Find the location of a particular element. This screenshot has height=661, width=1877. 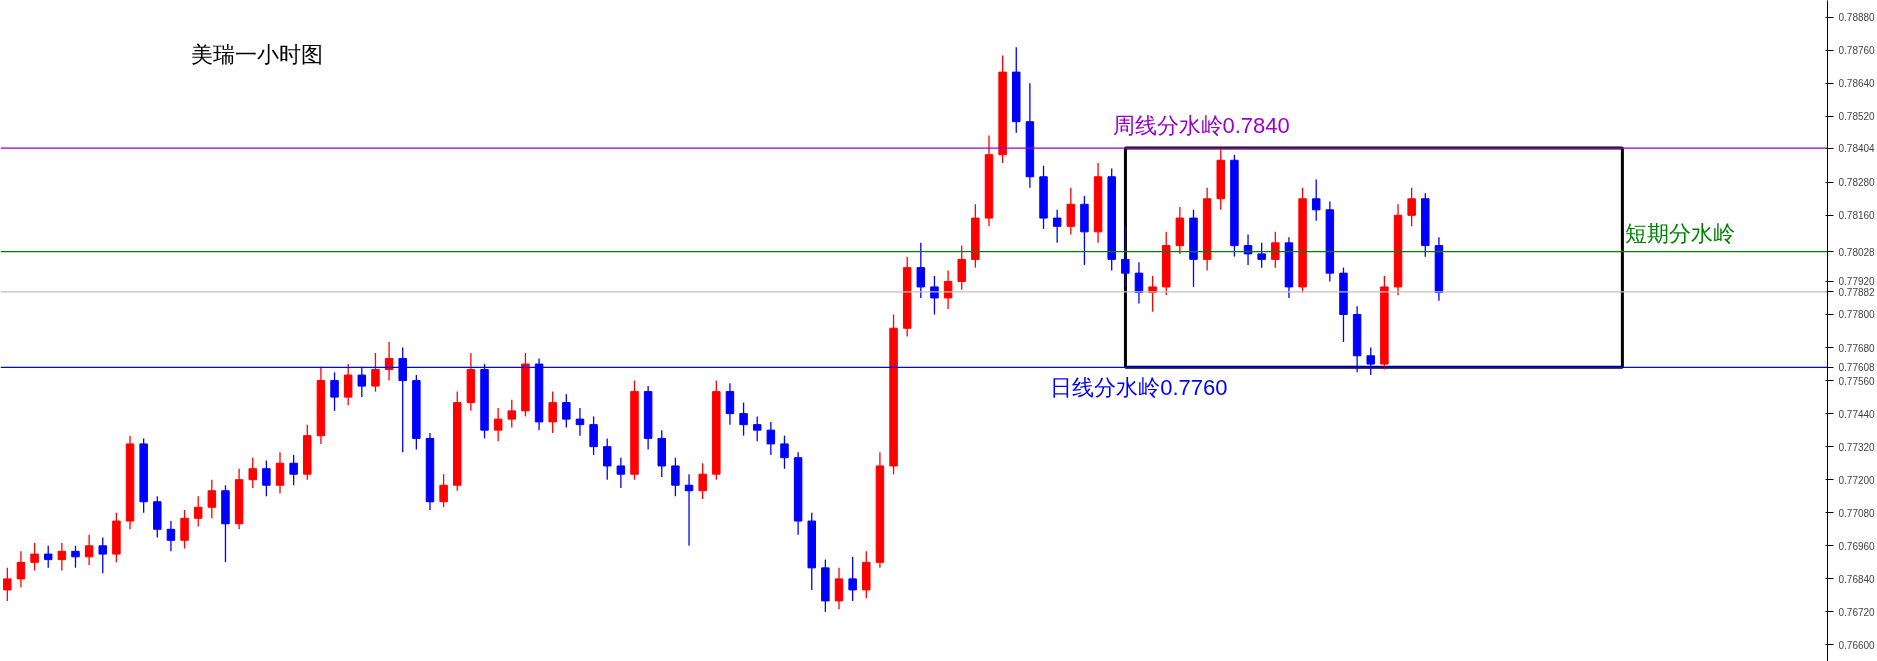

y-tick-label: 0.77800 is located at coordinates (1857, 315).